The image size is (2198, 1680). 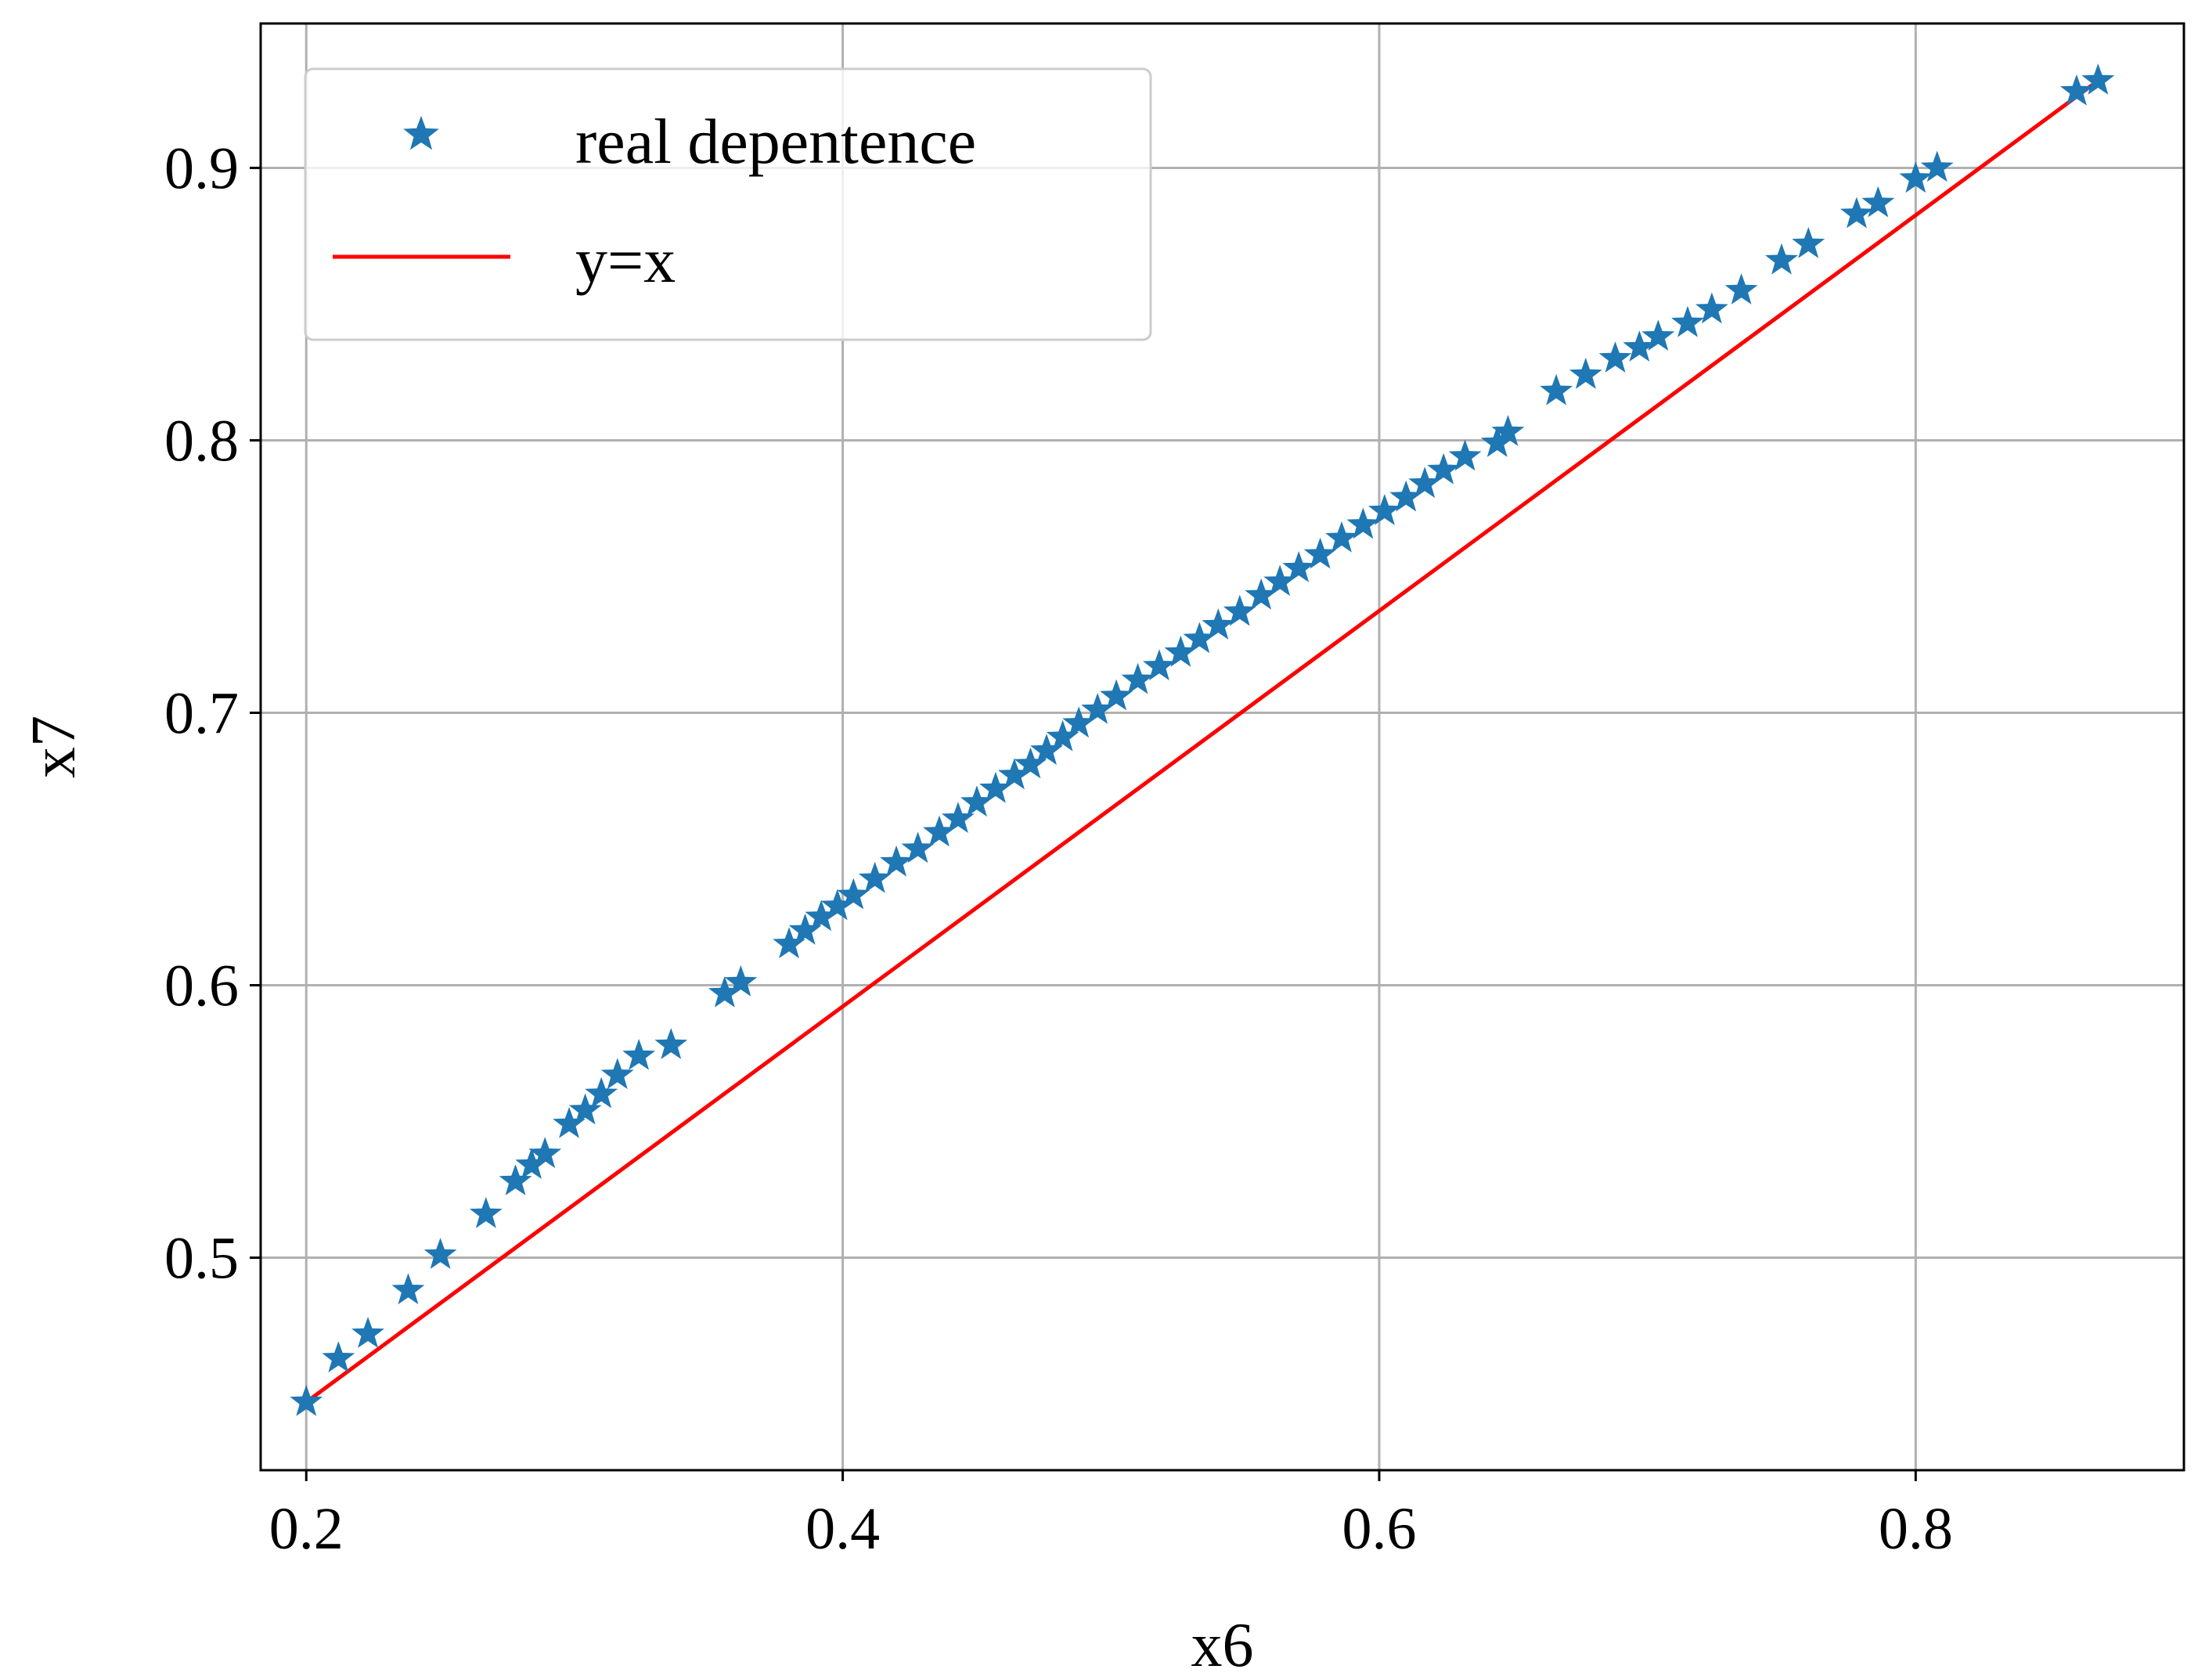 I want to click on legend-star-marker, so click(x=421, y=133).